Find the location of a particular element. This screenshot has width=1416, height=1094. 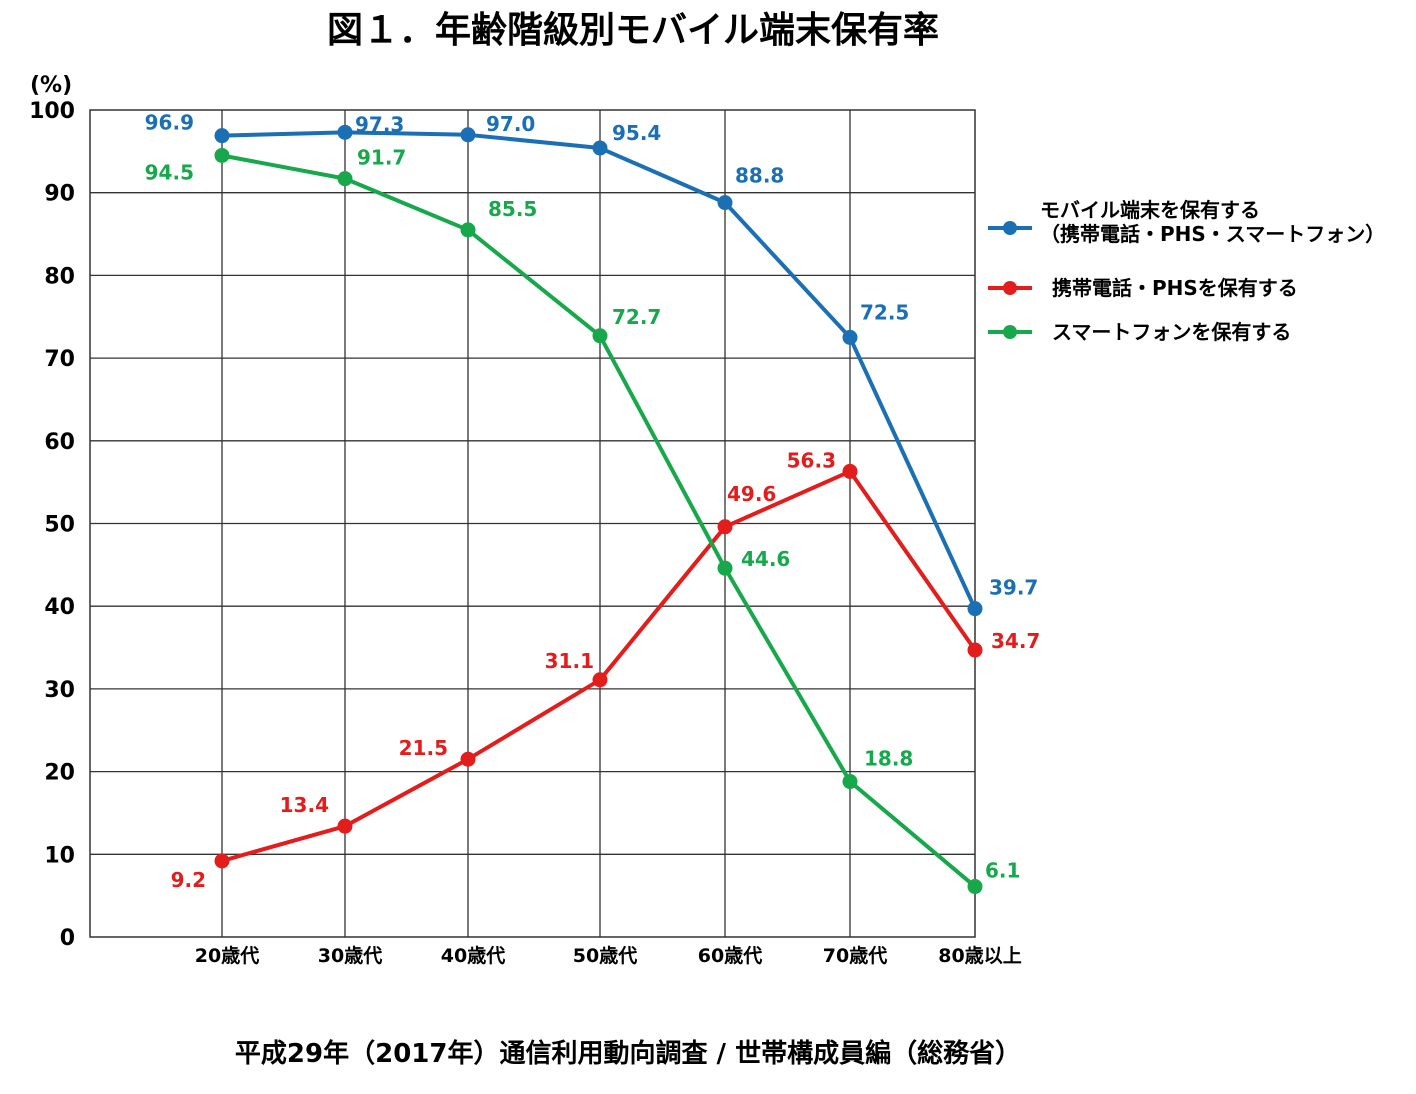

y-tick-label: 100 is located at coordinates (52, 111).